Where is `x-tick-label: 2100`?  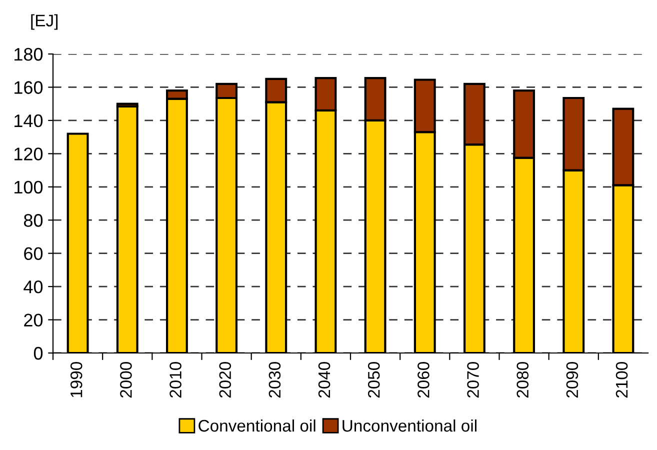 x-tick-label: 2100 is located at coordinates (622, 380).